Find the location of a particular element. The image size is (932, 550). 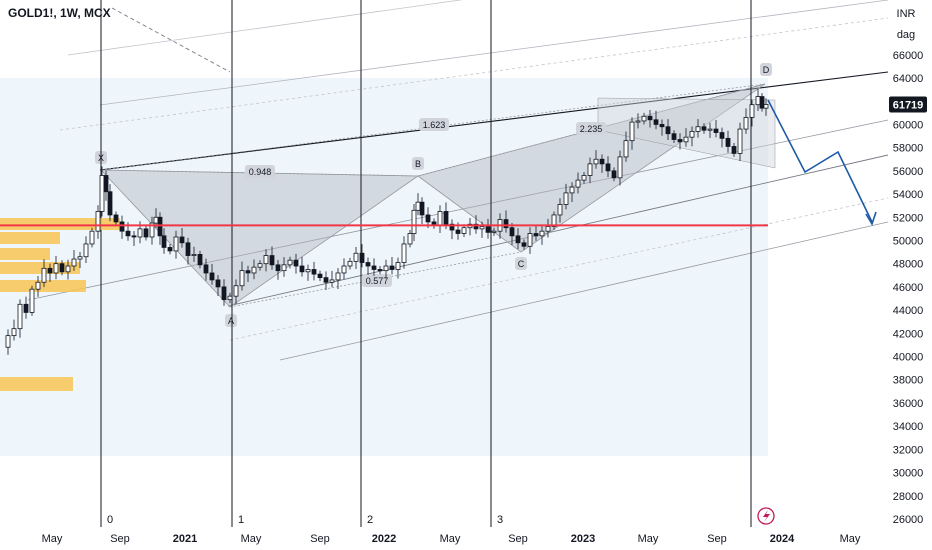

projection-arrowhead is located at coordinates (871, 218).